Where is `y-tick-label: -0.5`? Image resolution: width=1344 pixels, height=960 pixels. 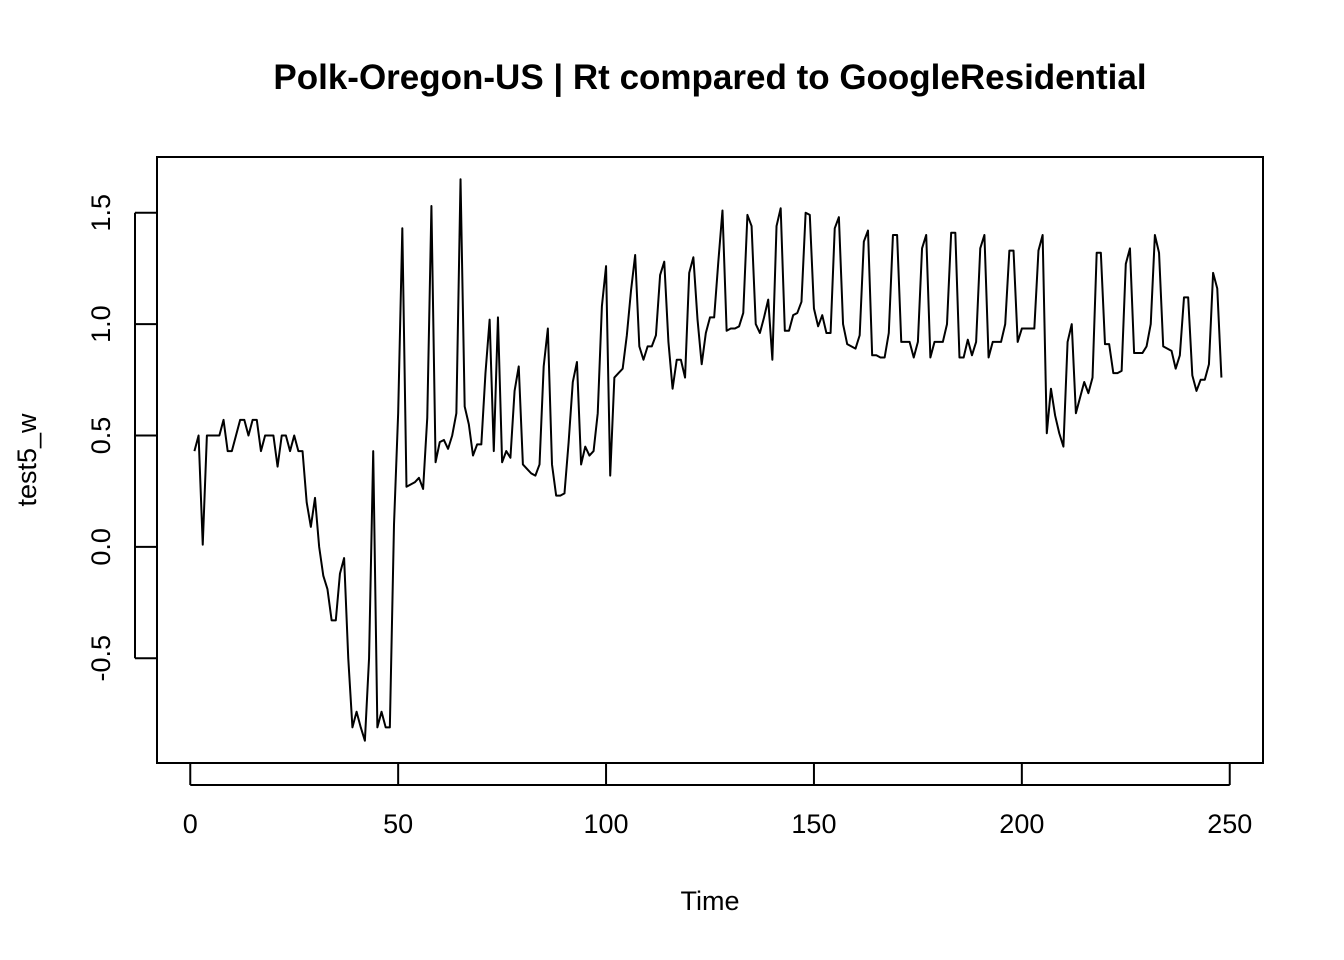
y-tick-label: -0.5 is located at coordinates (101, 658).